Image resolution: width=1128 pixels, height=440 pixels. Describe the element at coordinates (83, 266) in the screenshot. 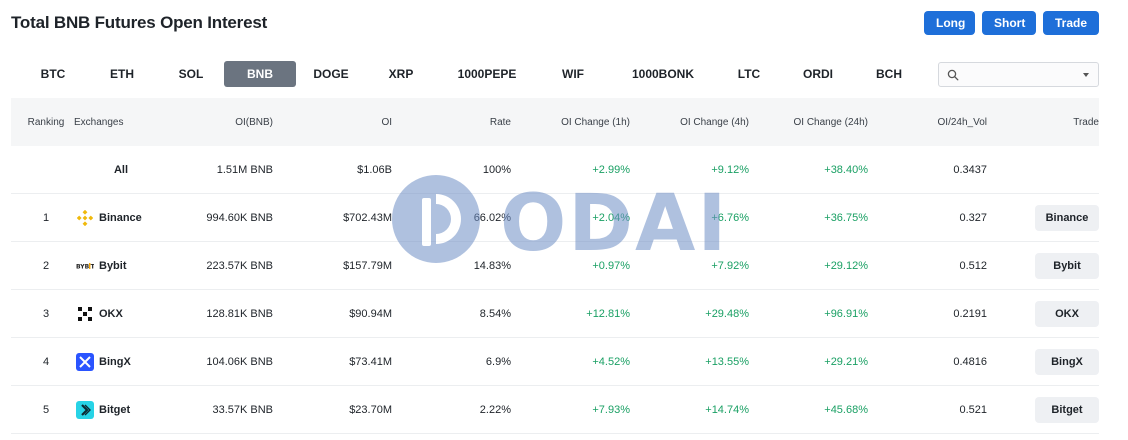

I see `svg-text: BYB` at that location.